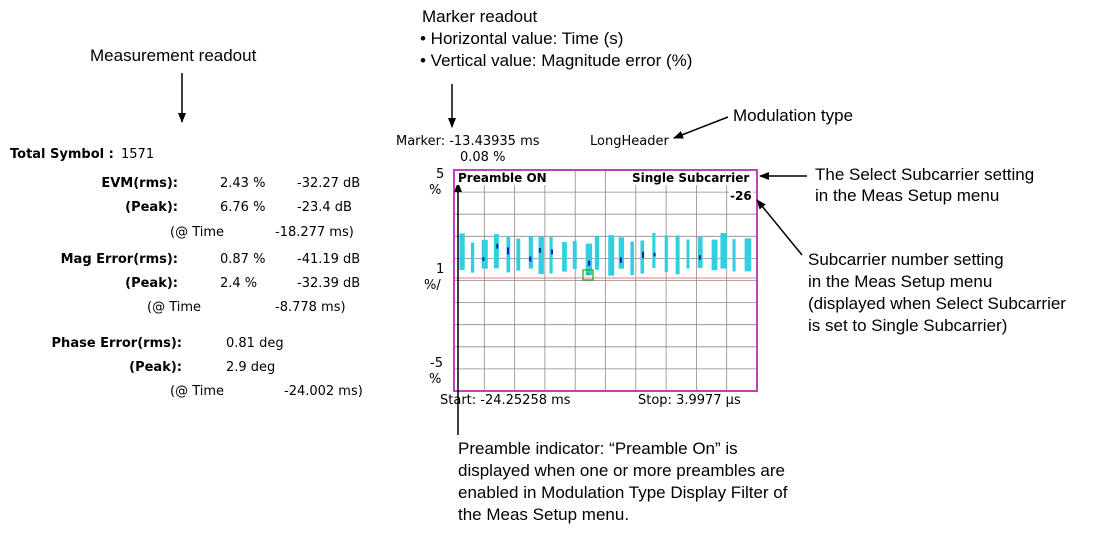 The image size is (1118, 537). I want to click on subcarrier-mode-indicator: Single Subcarrier, so click(691, 178).